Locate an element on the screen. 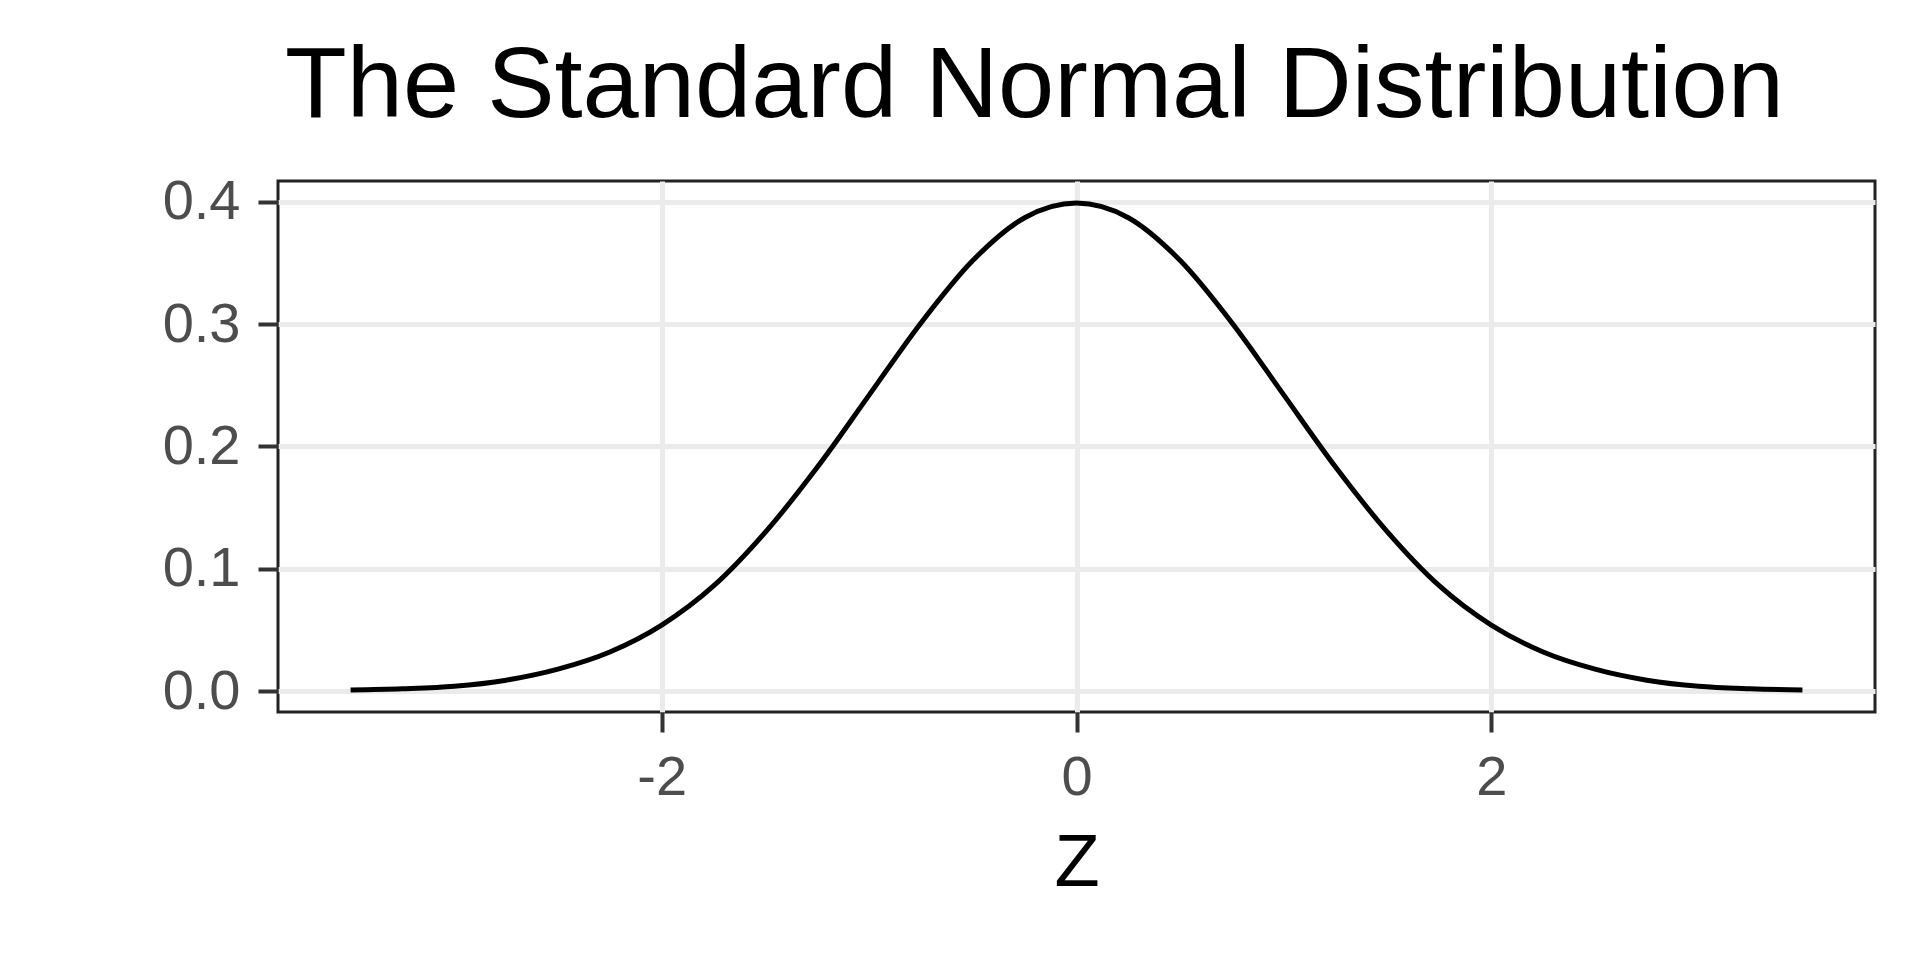 This screenshot has width=1920, height=960. y-tick-label: 0.0 is located at coordinates (201, 689).